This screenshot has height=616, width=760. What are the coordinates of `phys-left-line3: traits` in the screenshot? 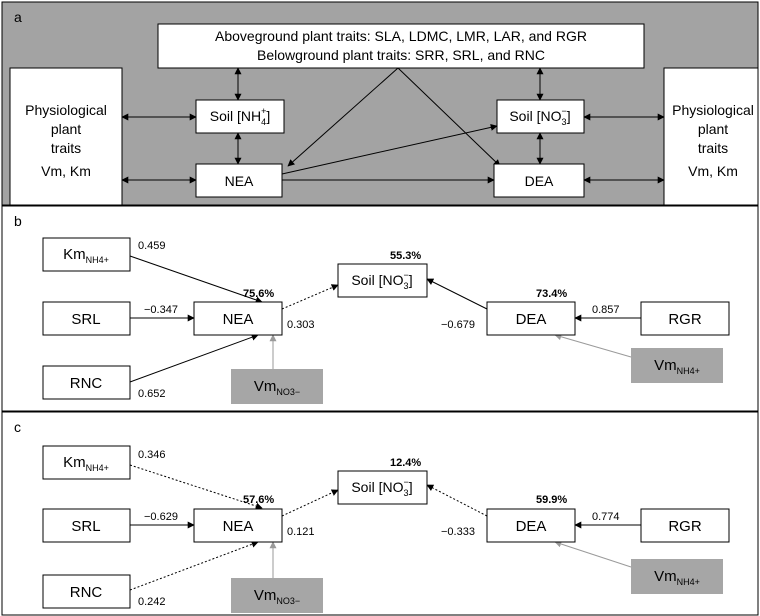 It's located at (66, 148).